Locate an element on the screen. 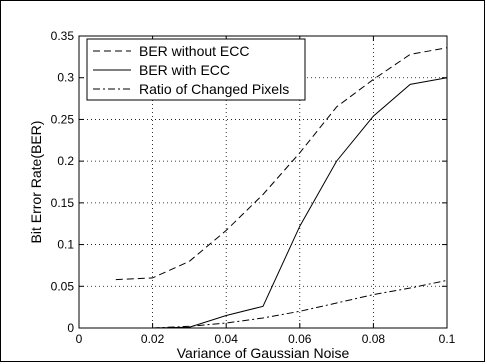  legend-label-1: BER without ECC is located at coordinates (194, 51).